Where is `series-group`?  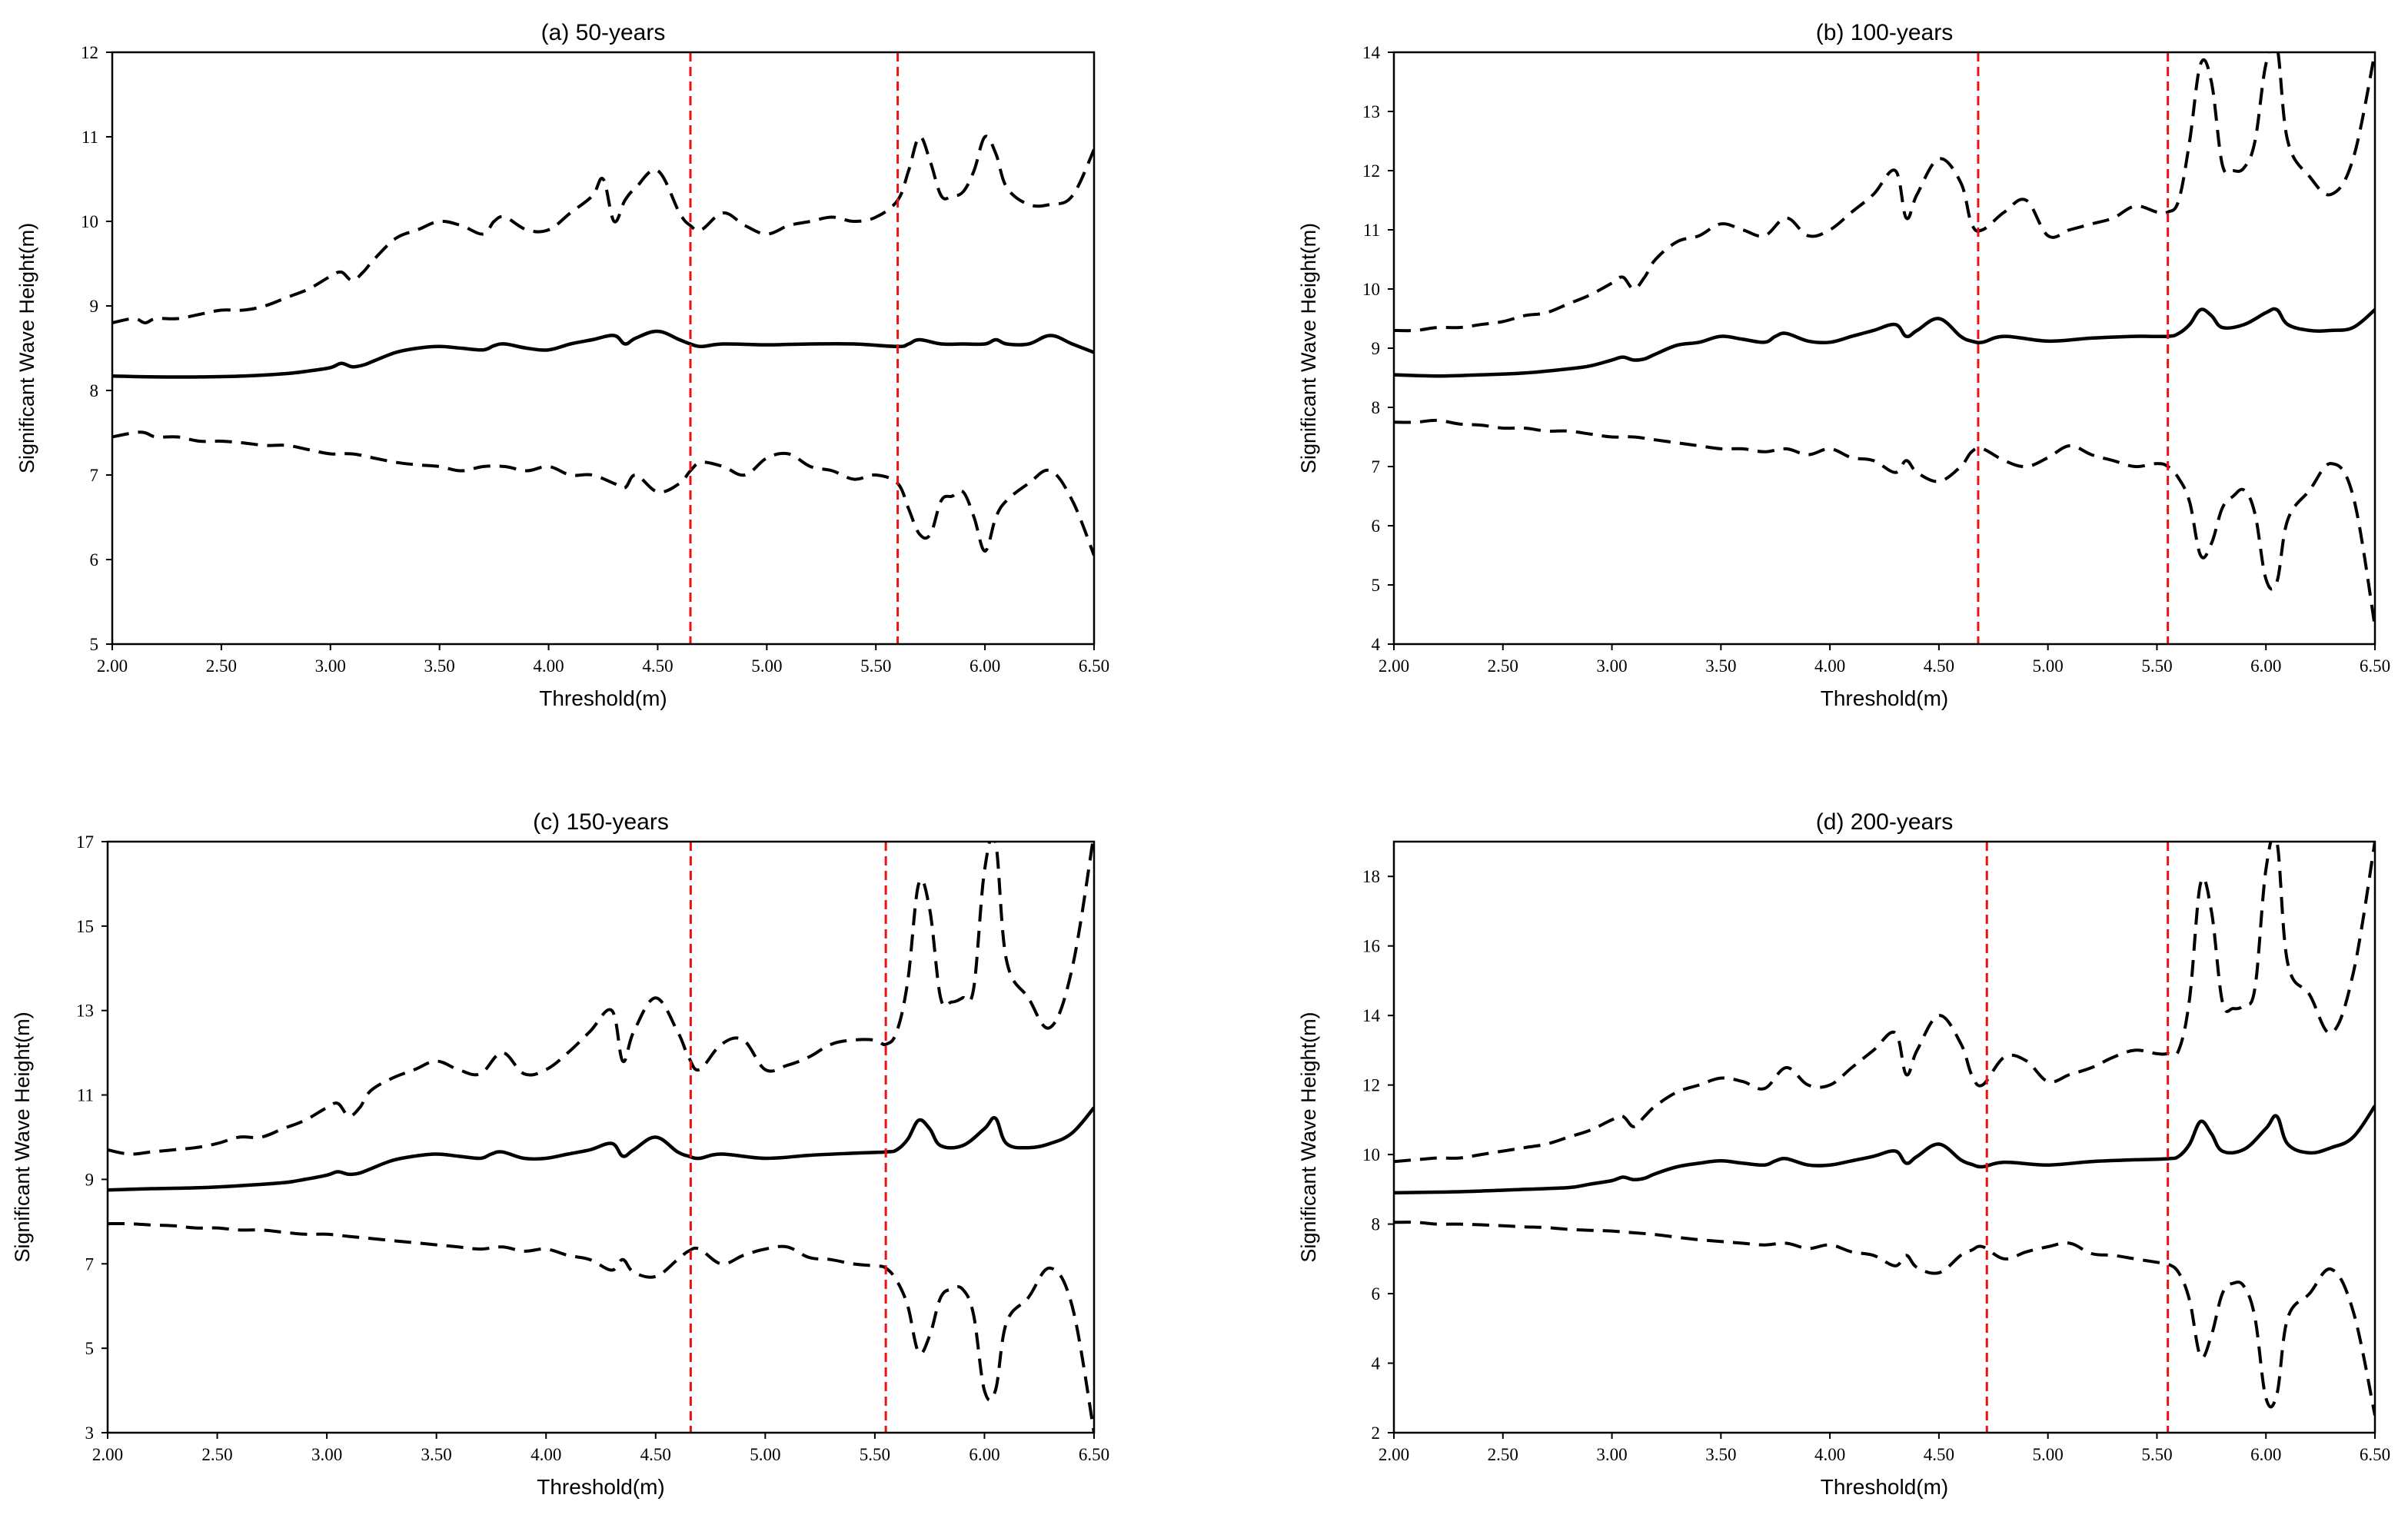 series-group is located at coordinates (603, 345).